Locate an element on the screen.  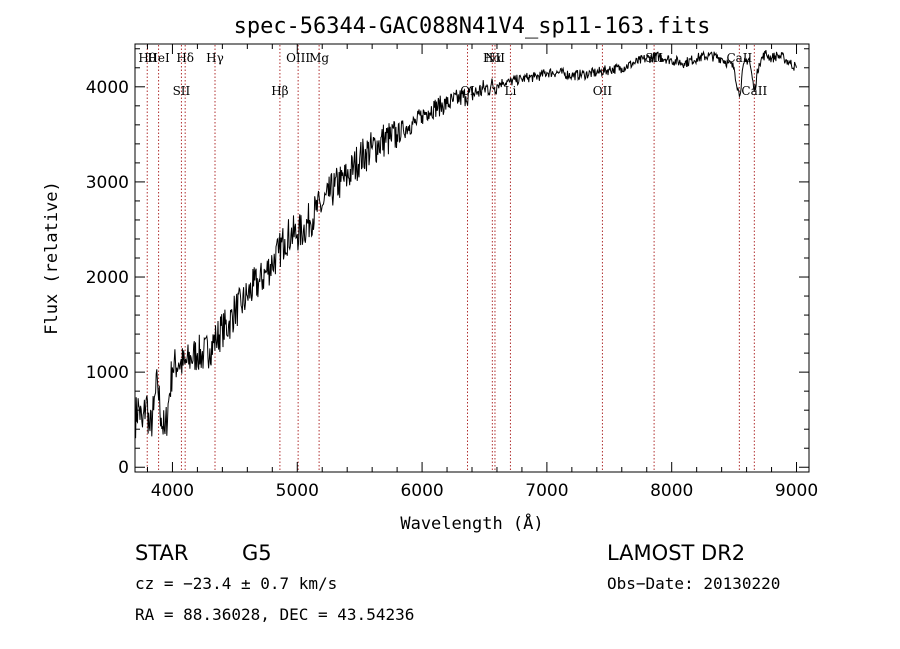
line-label: OII is located at coordinates (603, 91).